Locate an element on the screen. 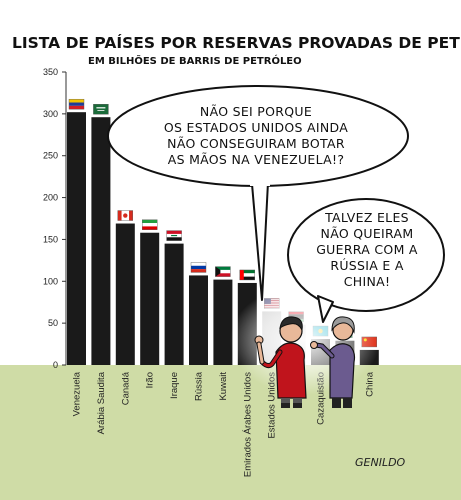 The width and height of the screenshot is (461, 500). bubble-left-tail is located at coordinates (260, 241).